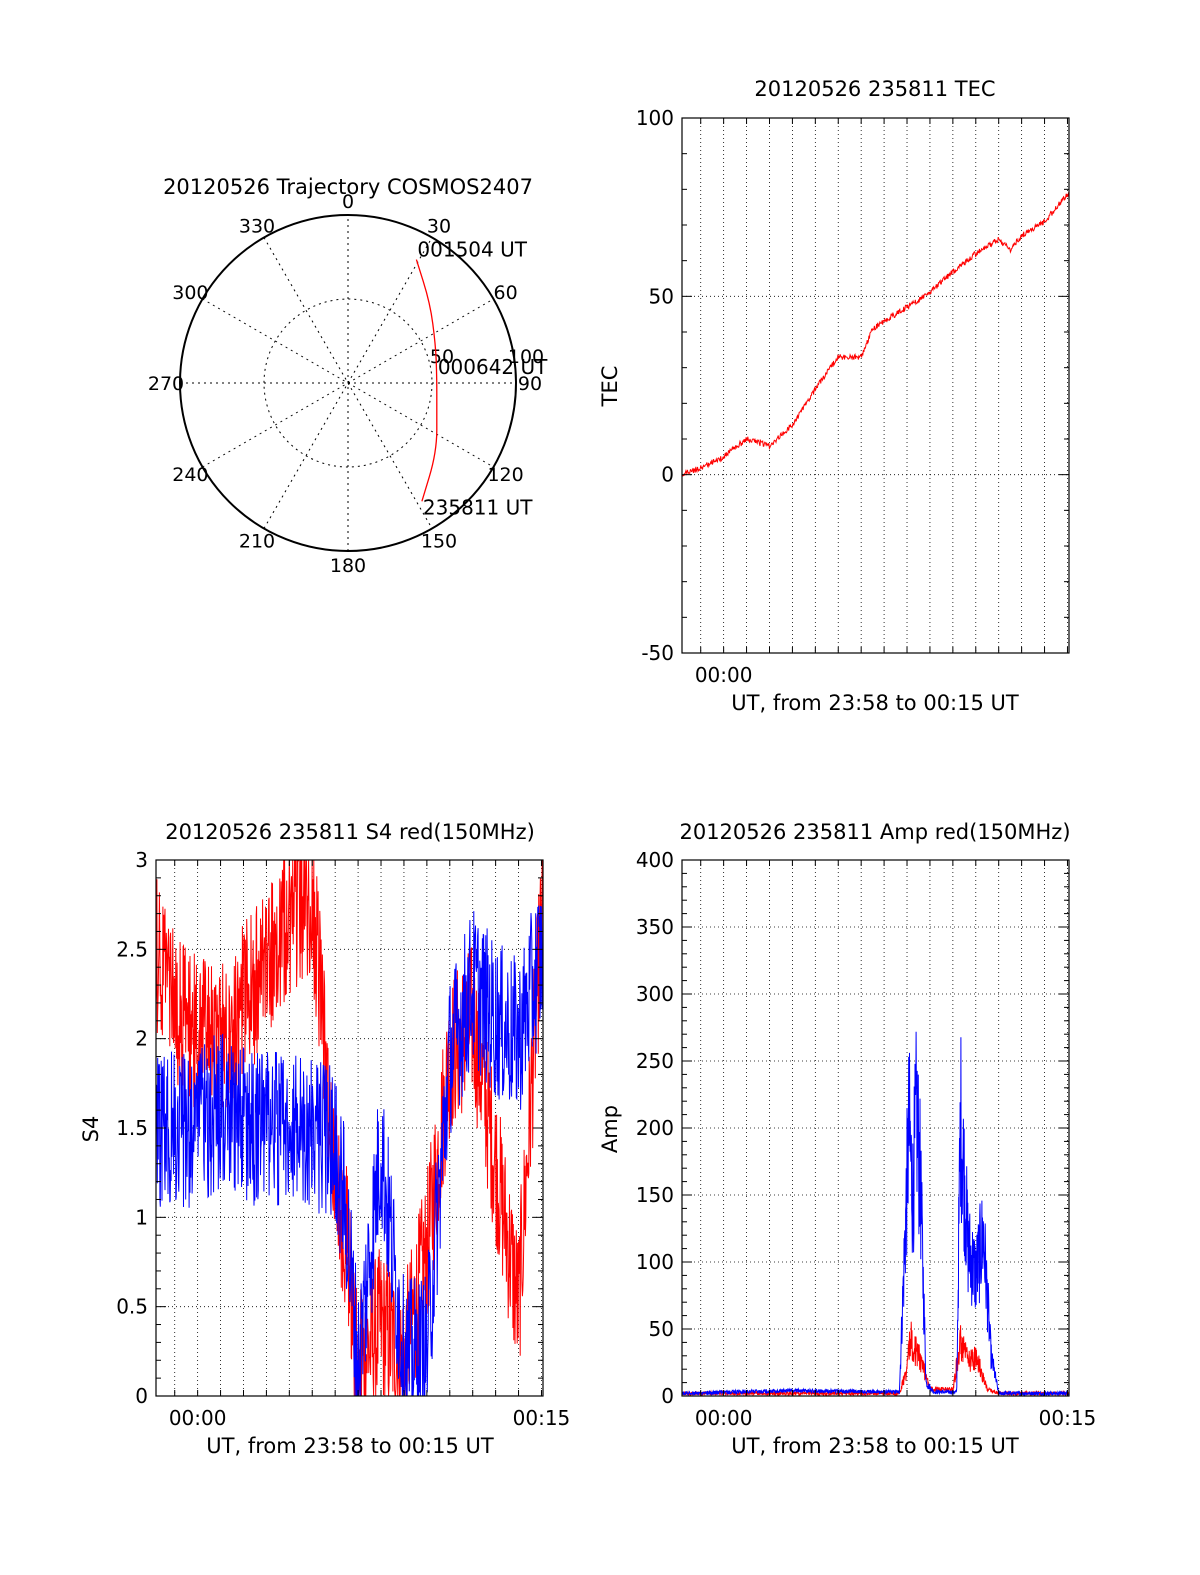  Describe the element at coordinates (874, 89) in the screenshot. I see `tec-title: 20120526 235811 TEC` at that location.